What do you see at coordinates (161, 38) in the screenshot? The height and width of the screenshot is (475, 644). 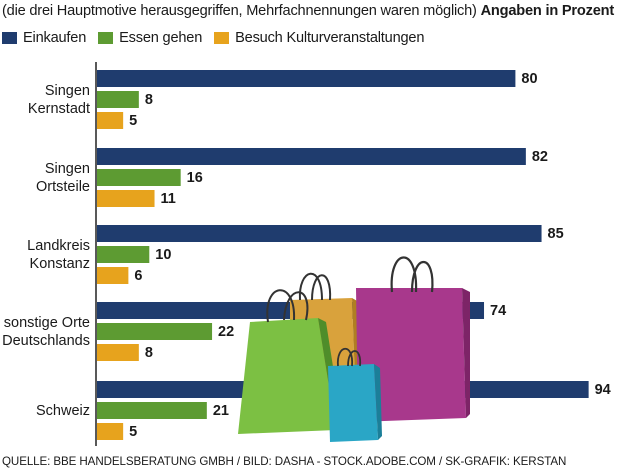 I see `legend-label-essen: Essen gehen` at bounding box center [161, 38].